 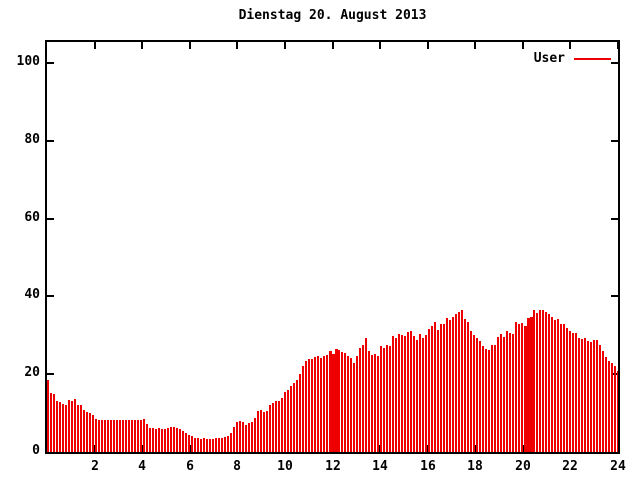 I want to click on x-axis-label: 20, so click(x=523, y=466).